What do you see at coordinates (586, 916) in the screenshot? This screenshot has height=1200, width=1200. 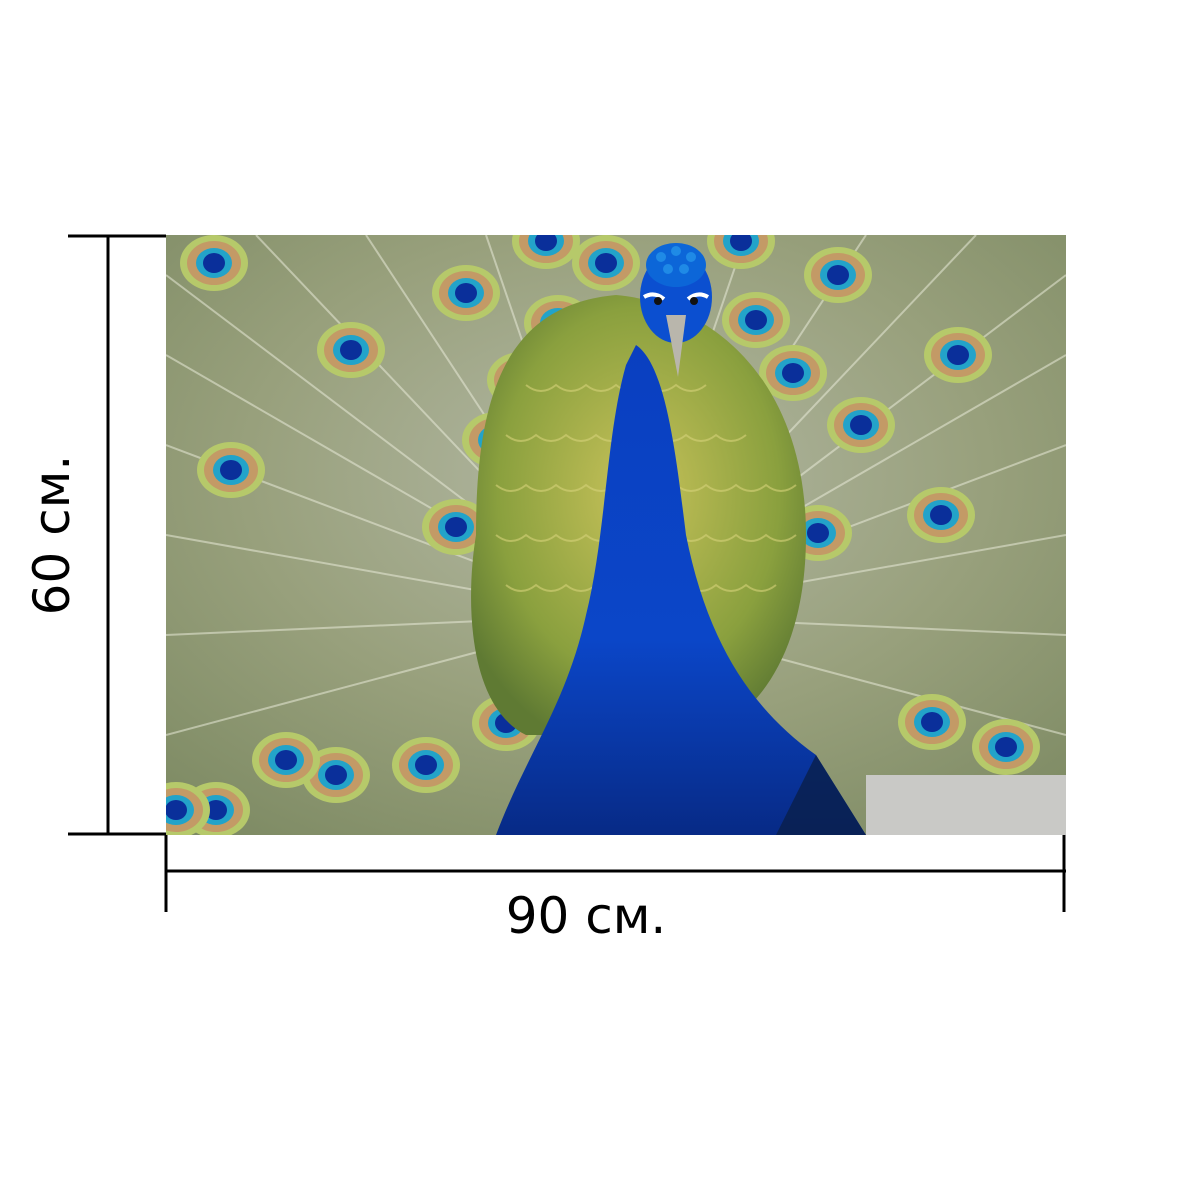 I see `width-label: 90 см.` at bounding box center [586, 916].